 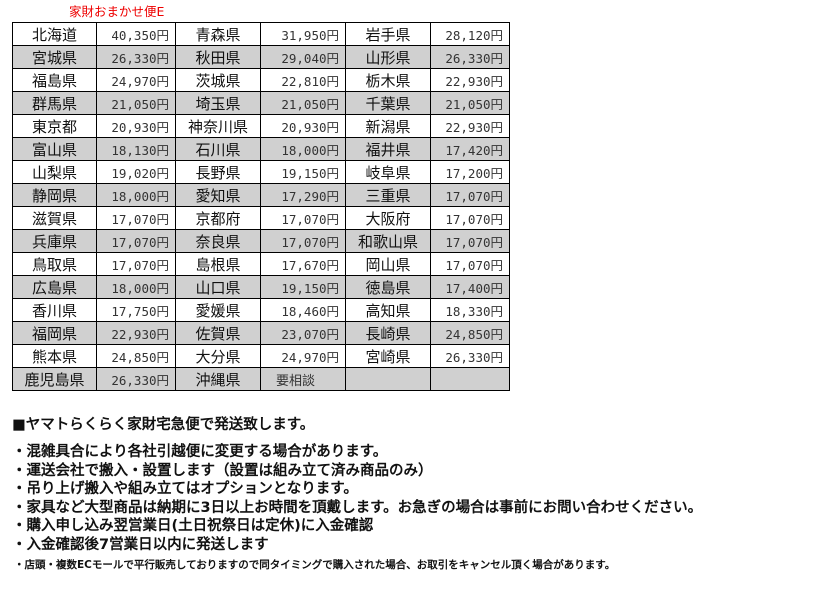 What do you see at coordinates (303, 195) in the screenshot?
I see `shipping-price: 17,290円` at bounding box center [303, 195].